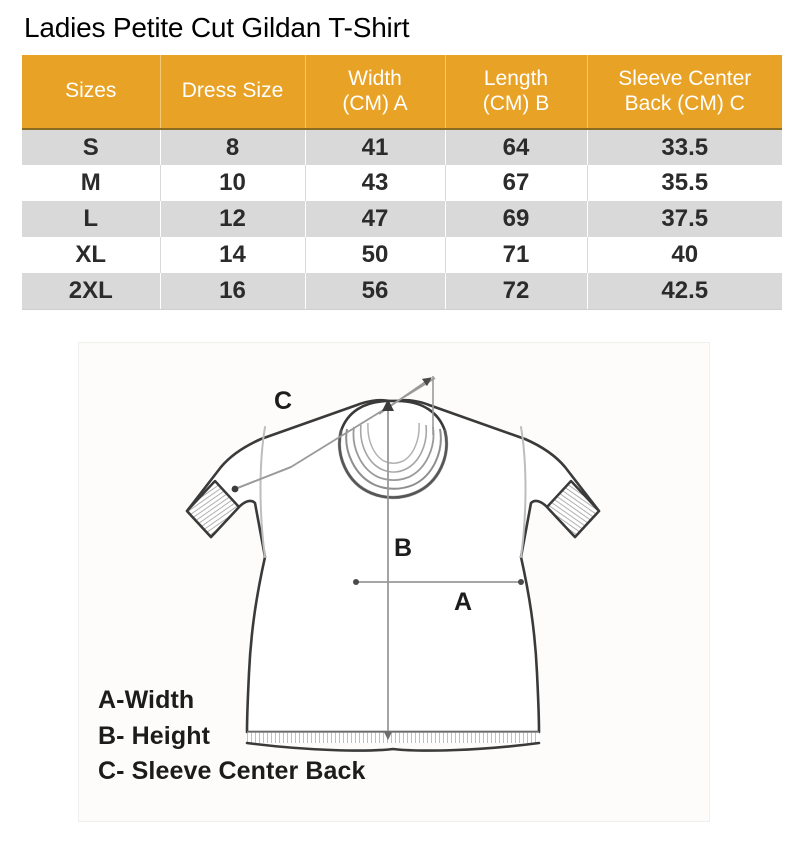 This screenshot has width=800, height=857. I want to click on column-header-dress-size-line1: Dress Size, so click(232, 91).